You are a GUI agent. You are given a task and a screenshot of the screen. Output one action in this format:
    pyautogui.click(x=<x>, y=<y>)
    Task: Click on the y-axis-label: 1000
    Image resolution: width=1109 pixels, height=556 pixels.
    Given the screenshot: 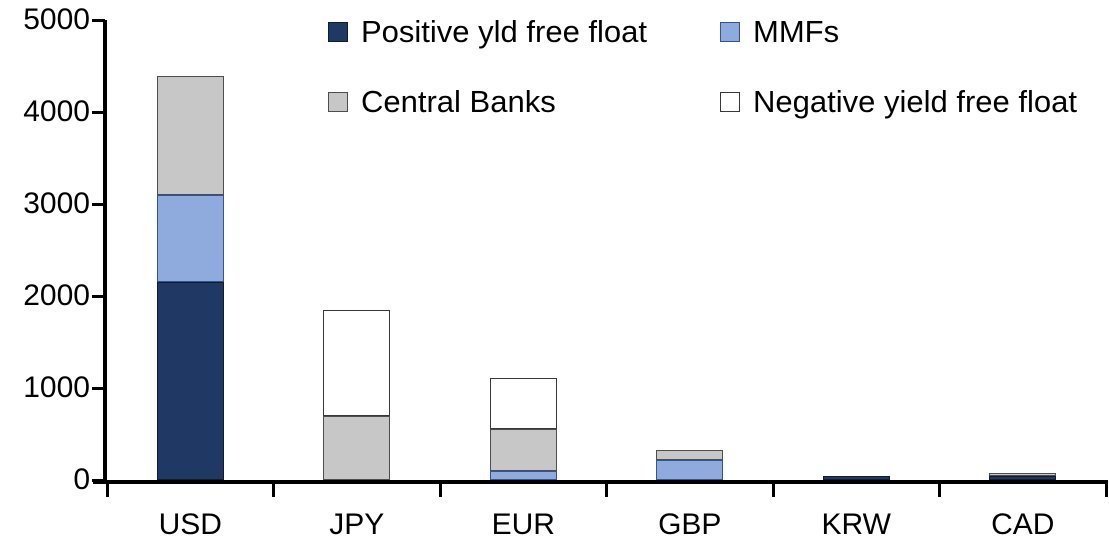 What is the action you would take?
    pyautogui.click(x=56, y=387)
    